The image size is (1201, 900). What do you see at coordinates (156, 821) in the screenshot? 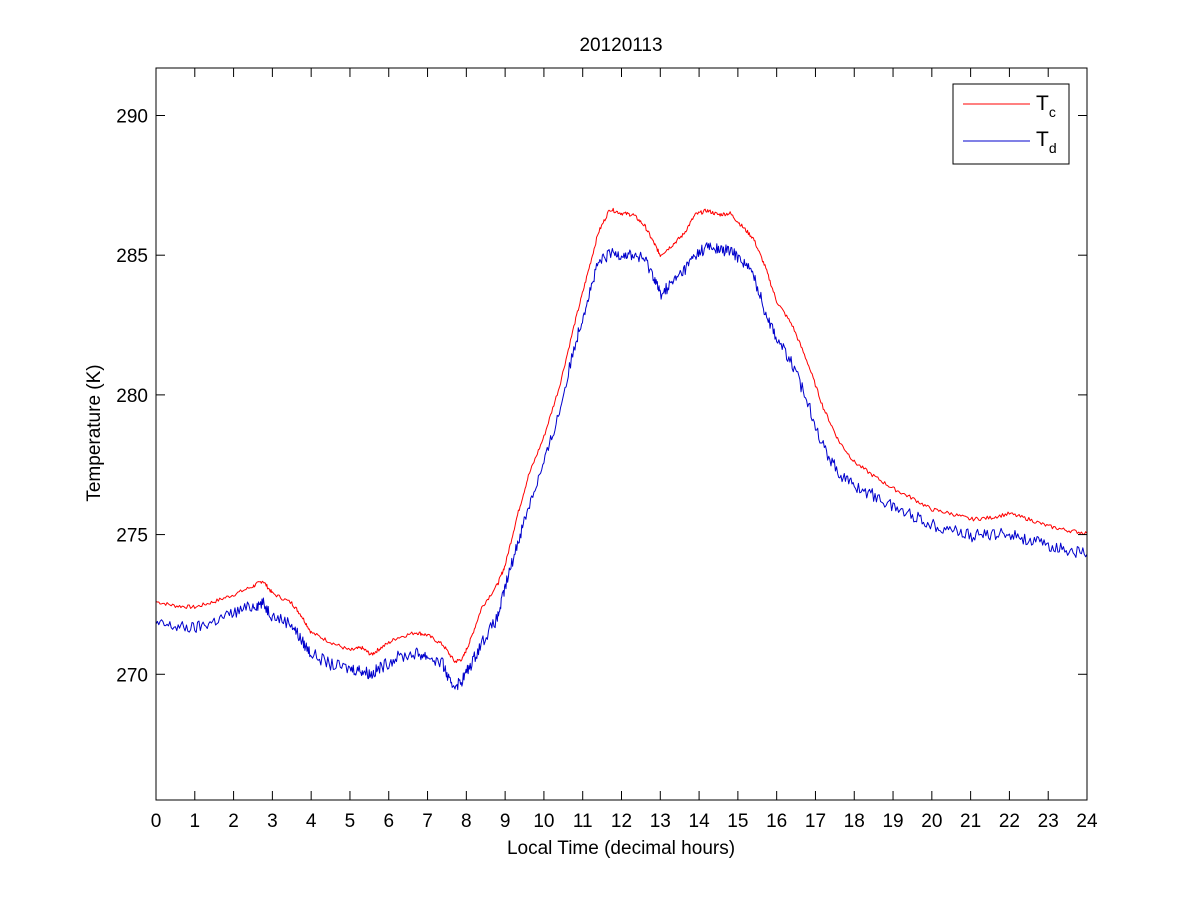
I see `x-tick-label: 0` at bounding box center [156, 821].